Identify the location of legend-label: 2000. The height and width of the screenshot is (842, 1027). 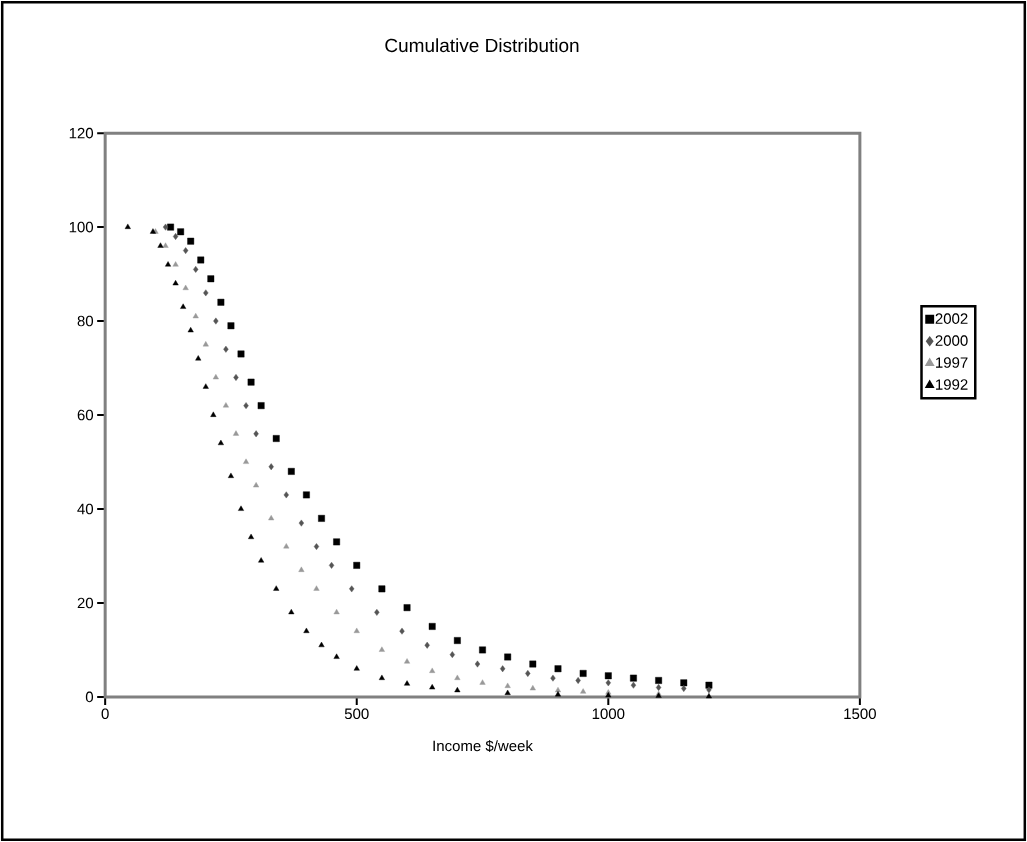
(951, 340).